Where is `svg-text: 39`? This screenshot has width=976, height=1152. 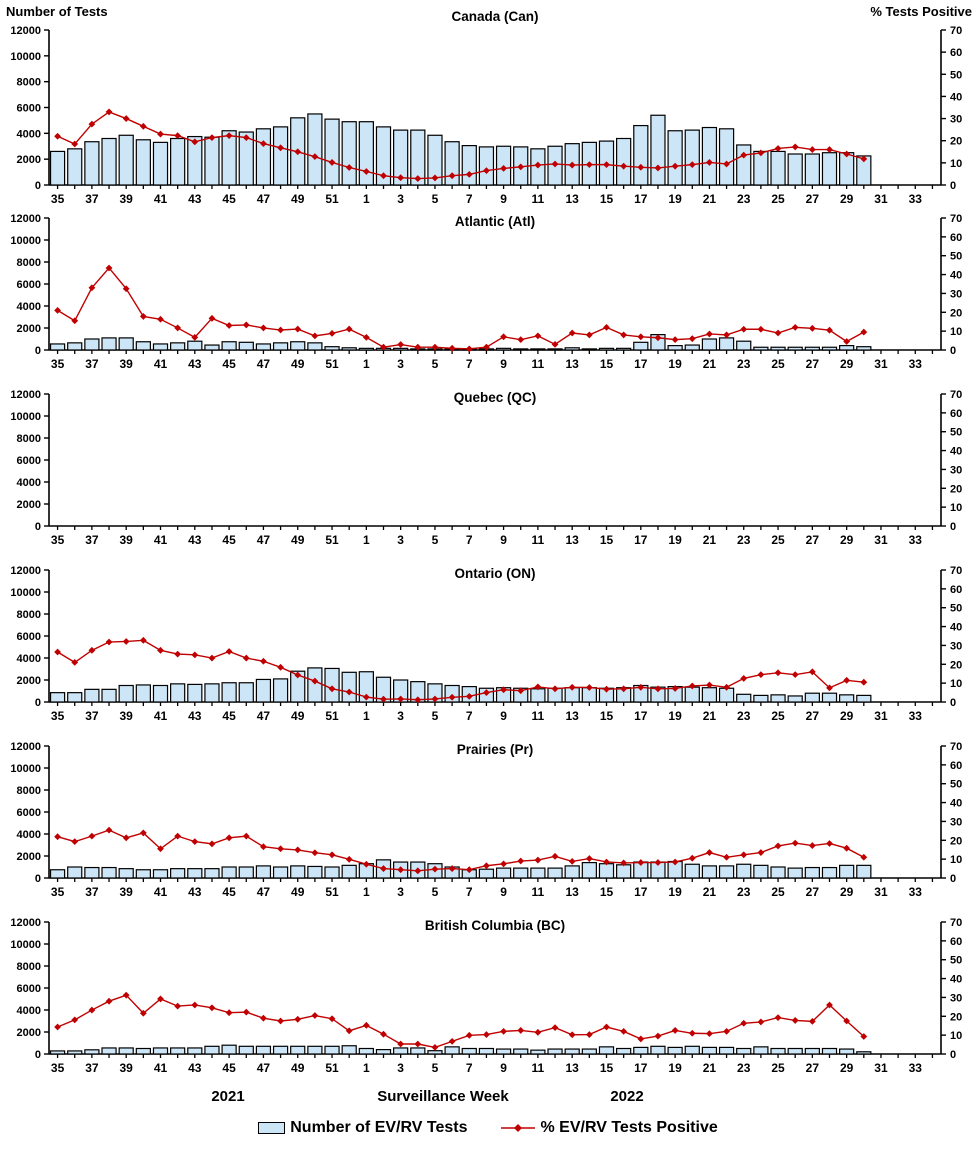 svg-text: 39 is located at coordinates (127, 198).